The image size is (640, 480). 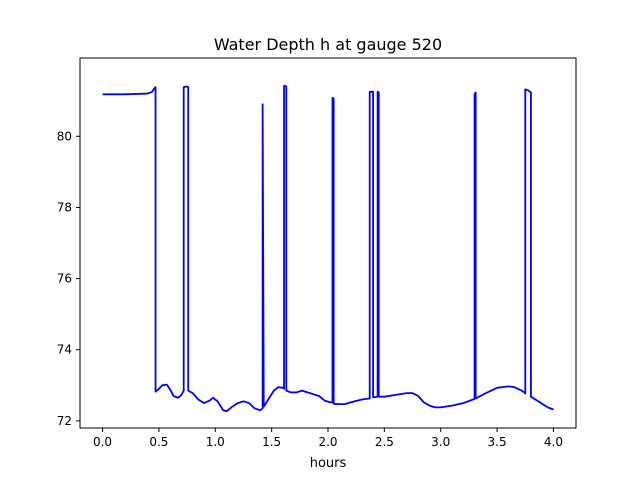 I want to click on x-tick-label: 4.0, so click(x=553, y=442).